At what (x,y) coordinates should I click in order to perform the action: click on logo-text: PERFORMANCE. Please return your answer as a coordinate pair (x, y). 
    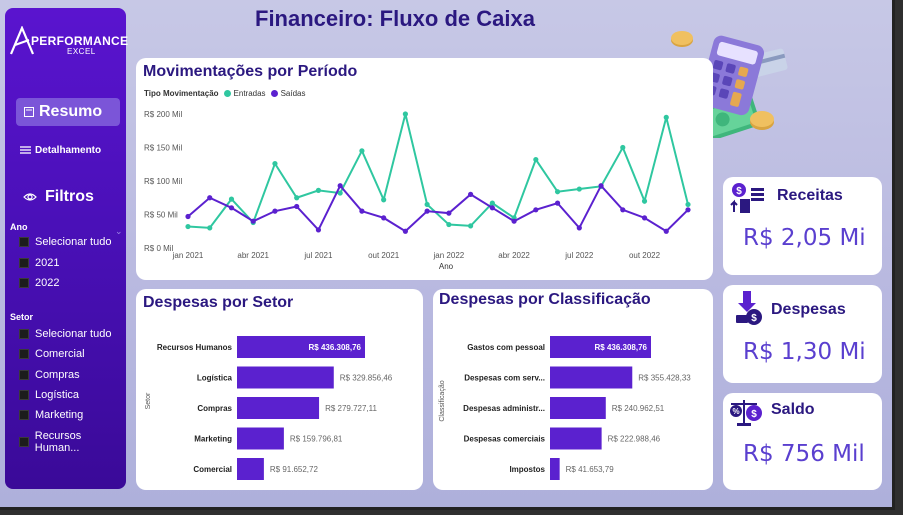
    Looking at the image, I should click on (80, 41).